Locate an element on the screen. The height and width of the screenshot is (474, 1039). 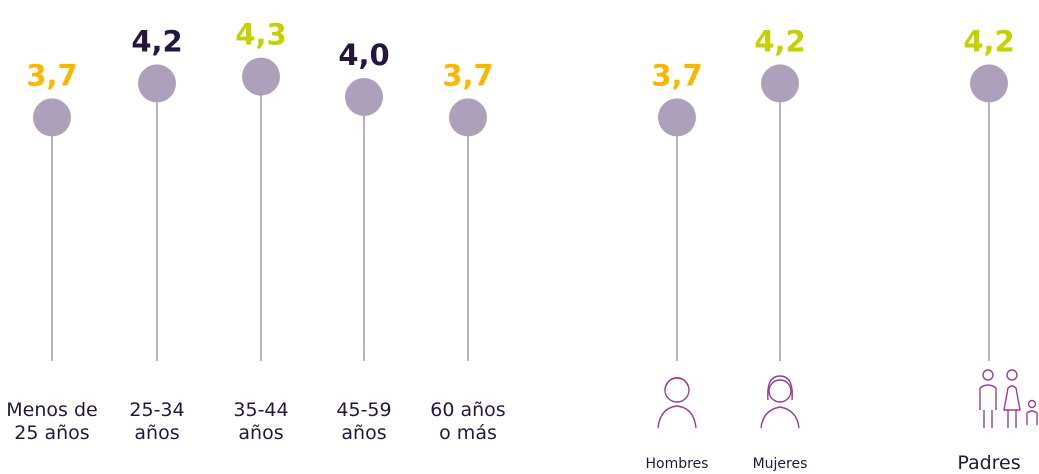
category-label: 60 años o más is located at coordinates (468, 421).